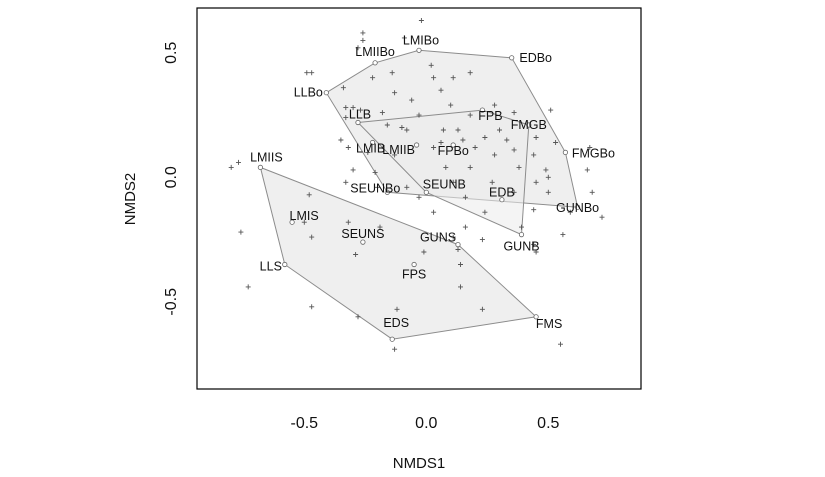  I want to click on site-label-seuns: SEUNS, so click(362, 234).